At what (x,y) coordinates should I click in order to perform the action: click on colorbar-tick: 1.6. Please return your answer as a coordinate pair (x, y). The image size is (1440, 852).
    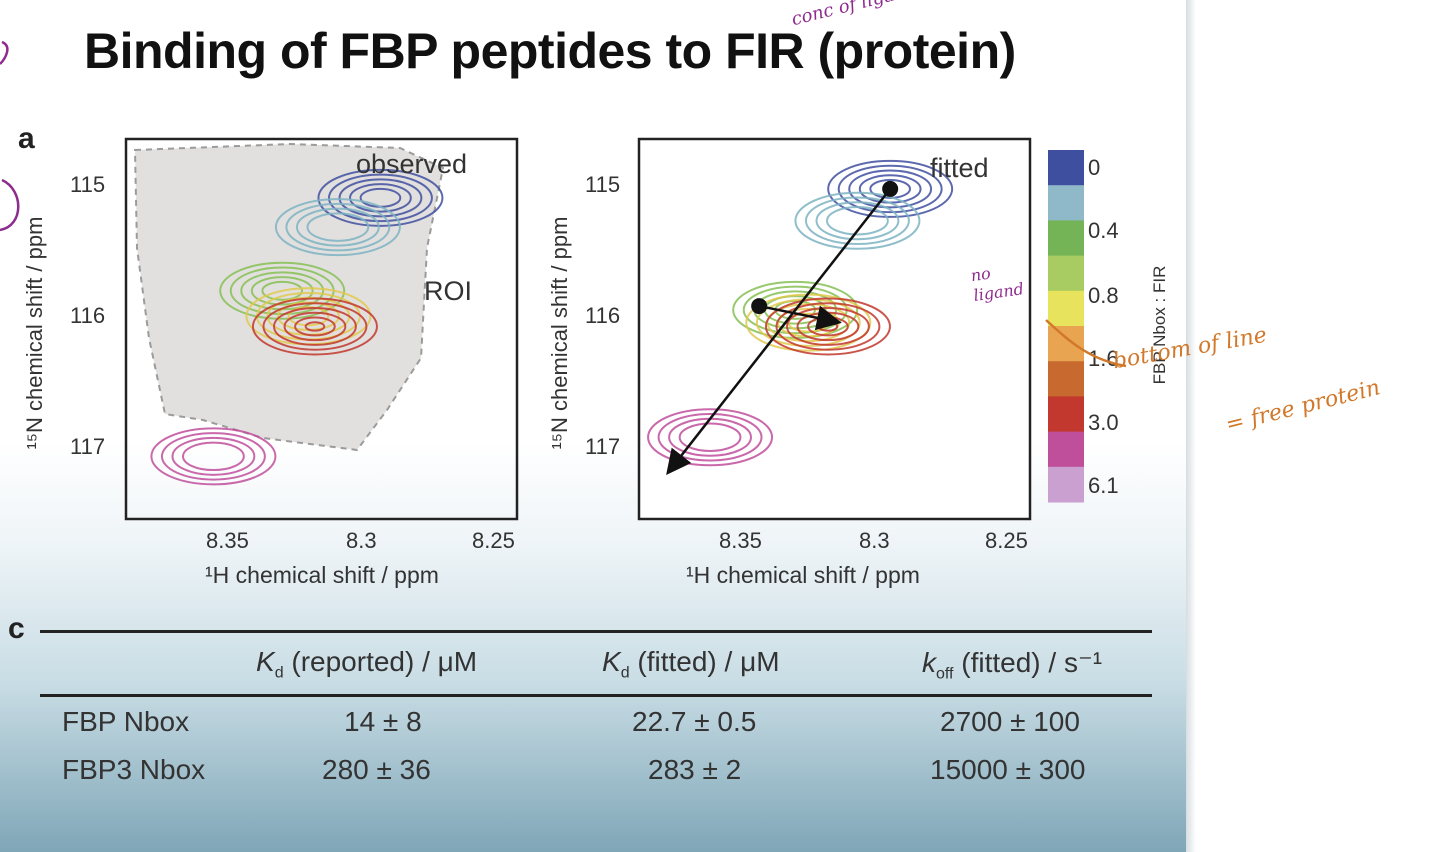
    Looking at the image, I should click on (1103, 358).